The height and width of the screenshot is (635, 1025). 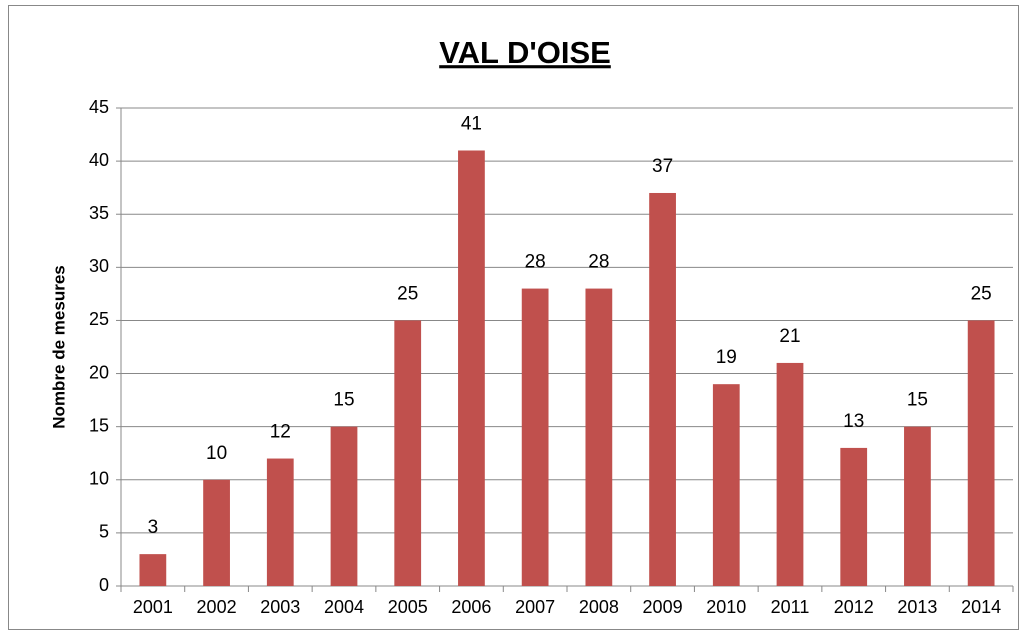 What do you see at coordinates (344, 607) in the screenshot?
I see `x-tick-label: 2004` at bounding box center [344, 607].